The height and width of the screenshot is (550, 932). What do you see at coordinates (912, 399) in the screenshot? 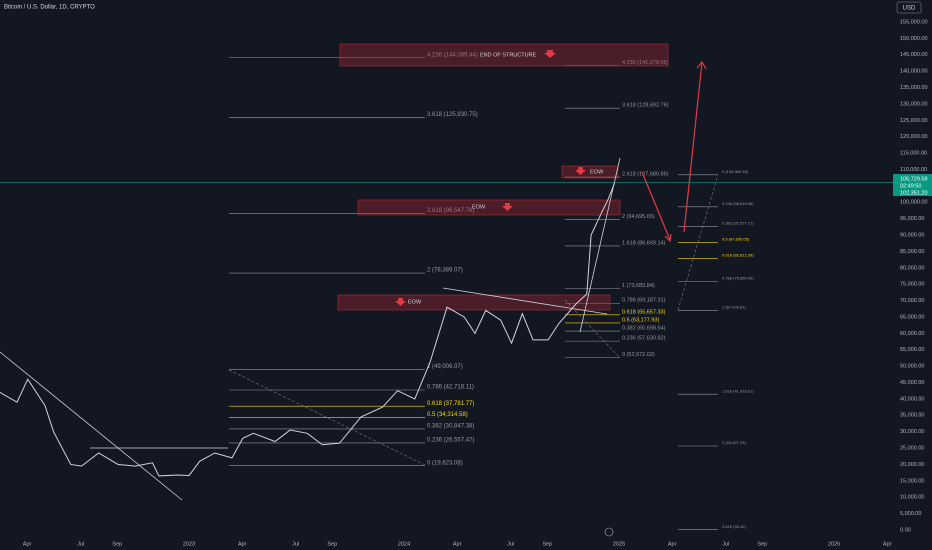
I see `y-tick-label: 40,000.00` at bounding box center [912, 399].